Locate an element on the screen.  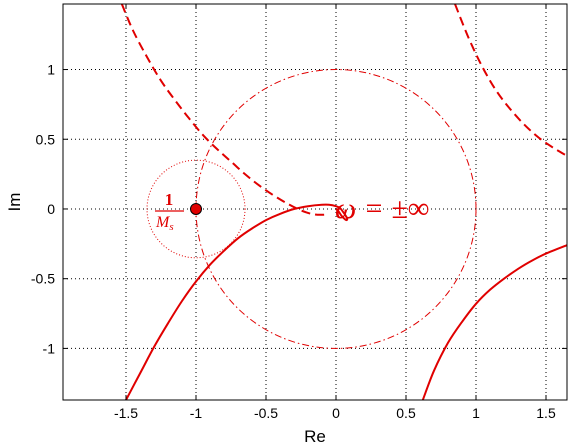
annotation-denominator-sub: s is located at coordinates (171, 227).